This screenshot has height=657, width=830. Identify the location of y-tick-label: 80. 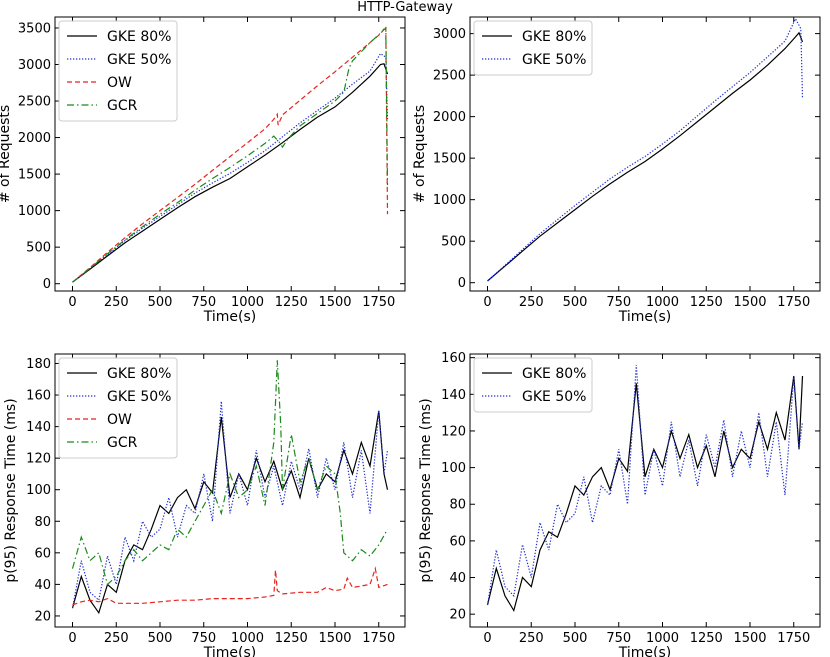
(457, 505).